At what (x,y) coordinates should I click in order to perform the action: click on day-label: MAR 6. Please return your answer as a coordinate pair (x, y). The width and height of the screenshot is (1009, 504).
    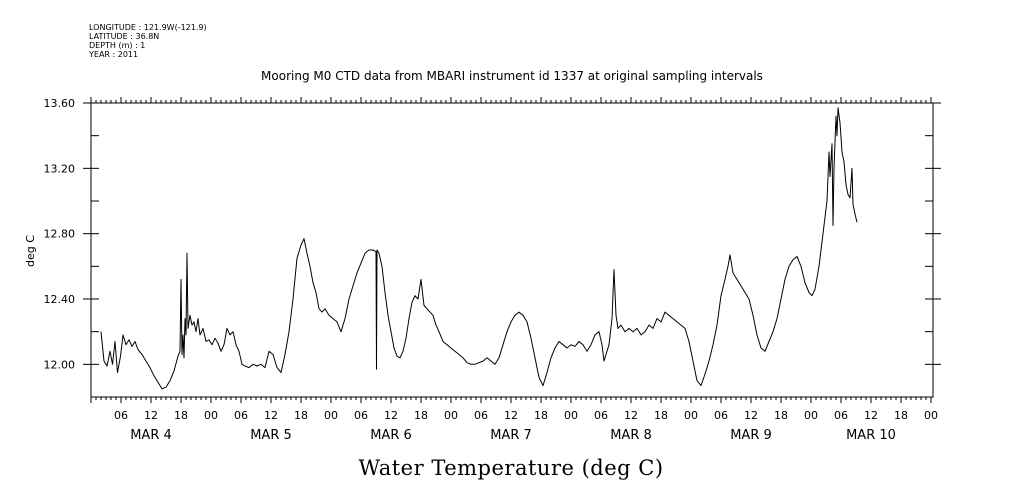
    Looking at the image, I should click on (391, 435).